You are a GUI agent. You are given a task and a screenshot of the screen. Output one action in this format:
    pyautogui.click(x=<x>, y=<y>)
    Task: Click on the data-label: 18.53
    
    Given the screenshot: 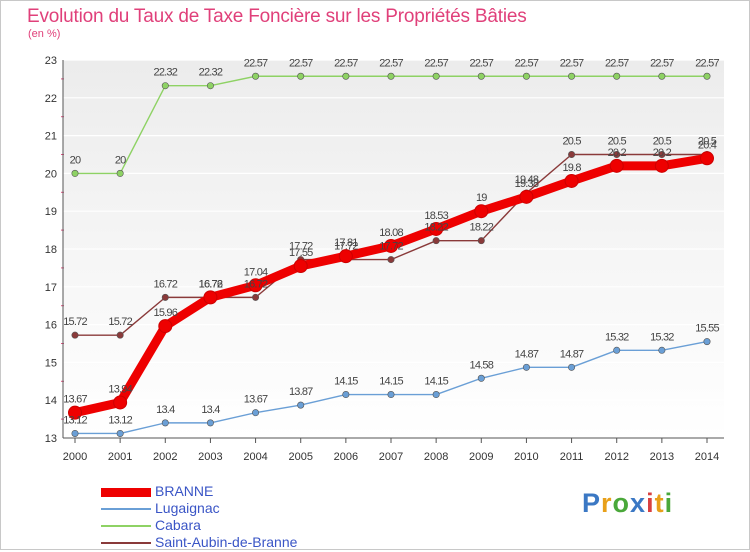 What is the action you would take?
    pyautogui.click(x=436, y=216)
    